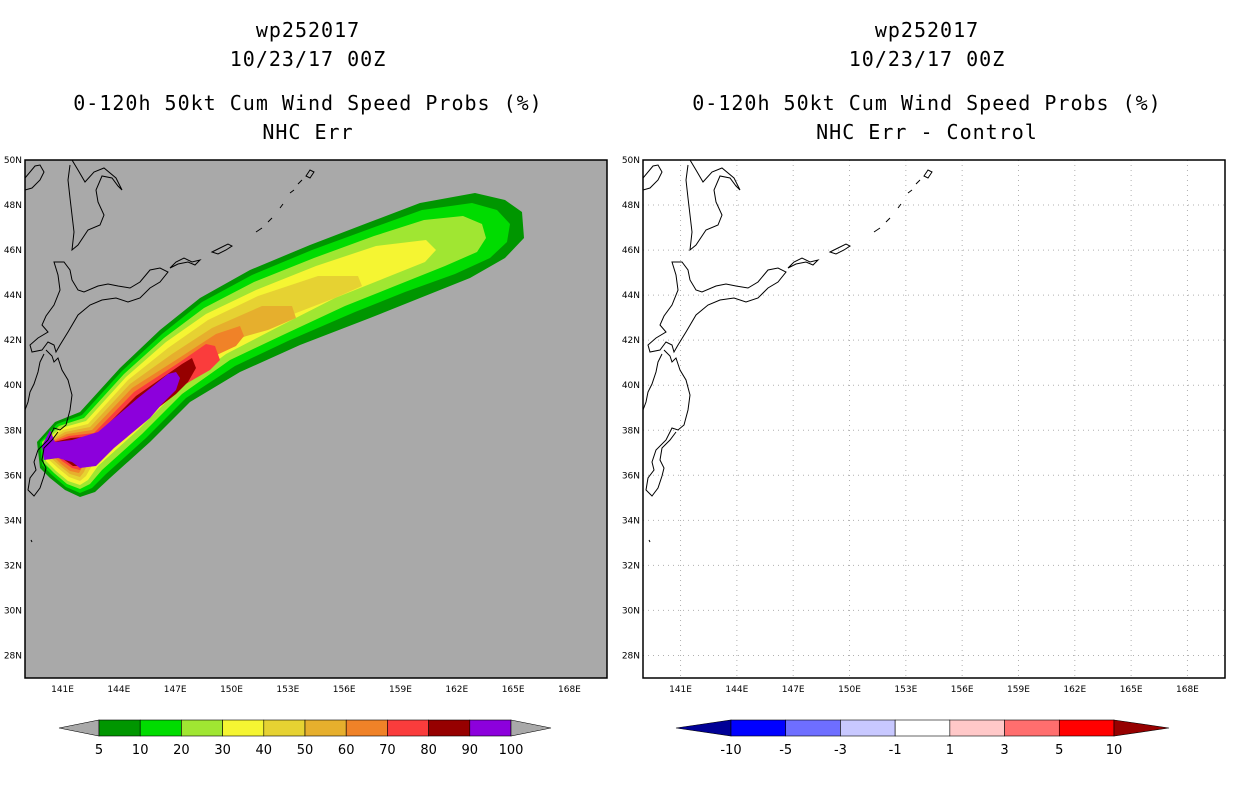  What do you see at coordinates (631, 386) in the screenshot?
I see `lat-tick-label: 40N` at bounding box center [631, 386].